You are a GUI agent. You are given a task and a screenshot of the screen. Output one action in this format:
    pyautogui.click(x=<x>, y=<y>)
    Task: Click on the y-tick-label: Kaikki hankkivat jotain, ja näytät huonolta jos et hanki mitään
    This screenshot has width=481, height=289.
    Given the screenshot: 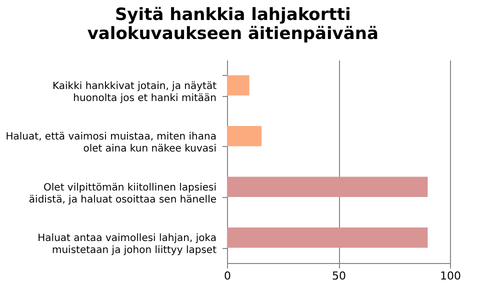 What is the action you would take?
    pyautogui.click(x=134, y=92)
    